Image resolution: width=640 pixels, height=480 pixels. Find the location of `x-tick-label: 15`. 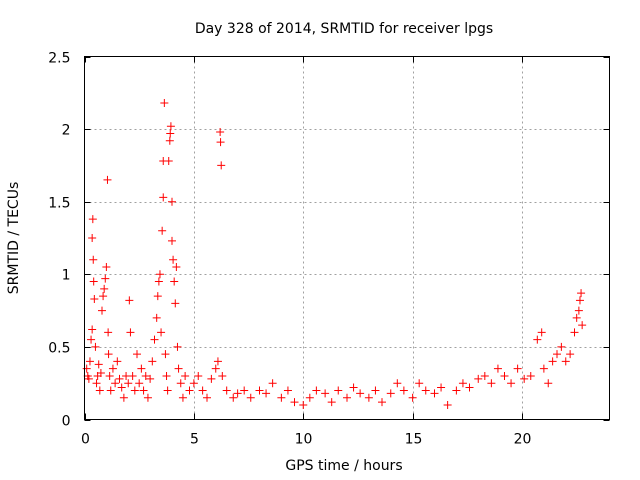

x-tick-label: 15 is located at coordinates (414, 440).